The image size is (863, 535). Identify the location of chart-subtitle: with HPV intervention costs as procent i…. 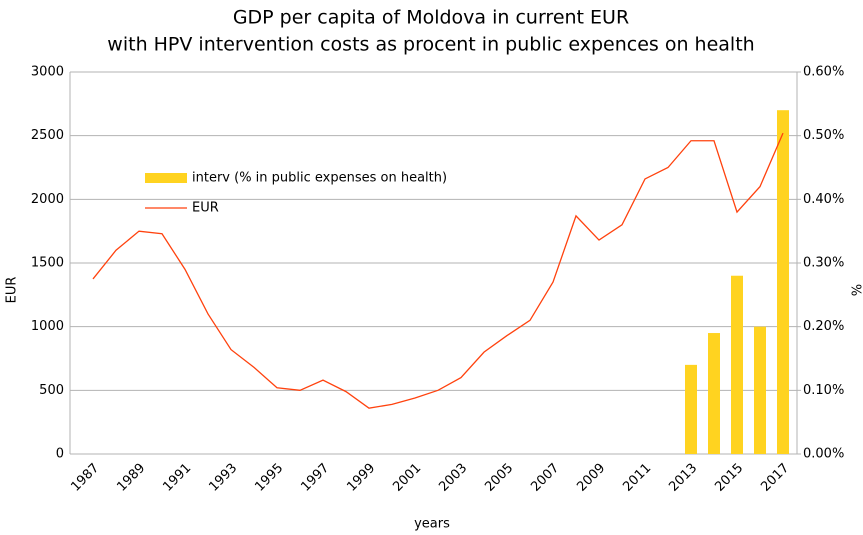
(430, 45).